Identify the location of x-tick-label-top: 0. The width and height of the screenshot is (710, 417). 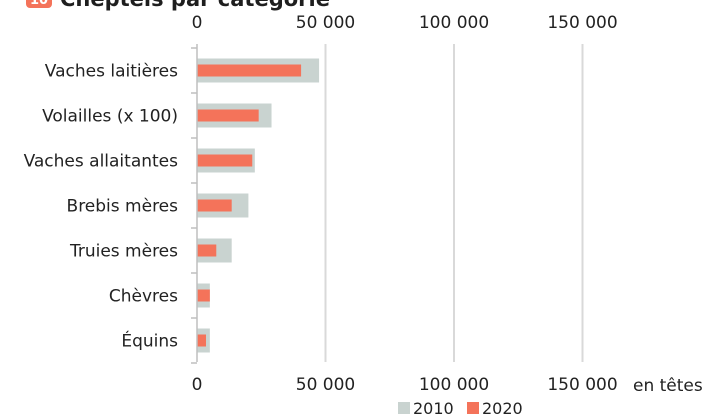
(197, 23).